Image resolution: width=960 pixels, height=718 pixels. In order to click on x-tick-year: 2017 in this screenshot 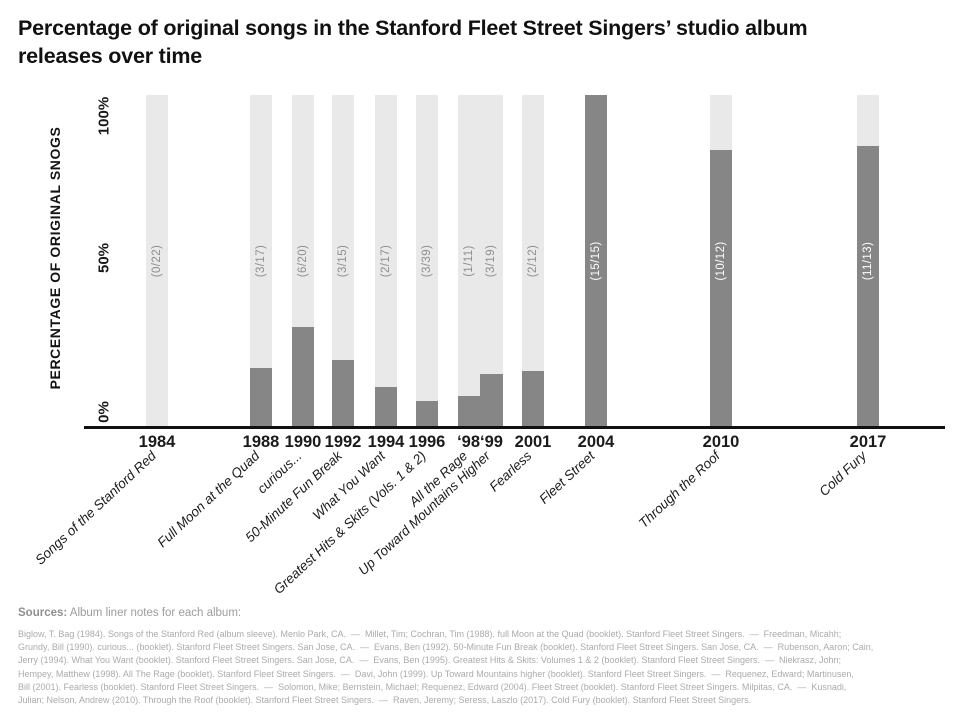, I will do `click(868, 442)`.